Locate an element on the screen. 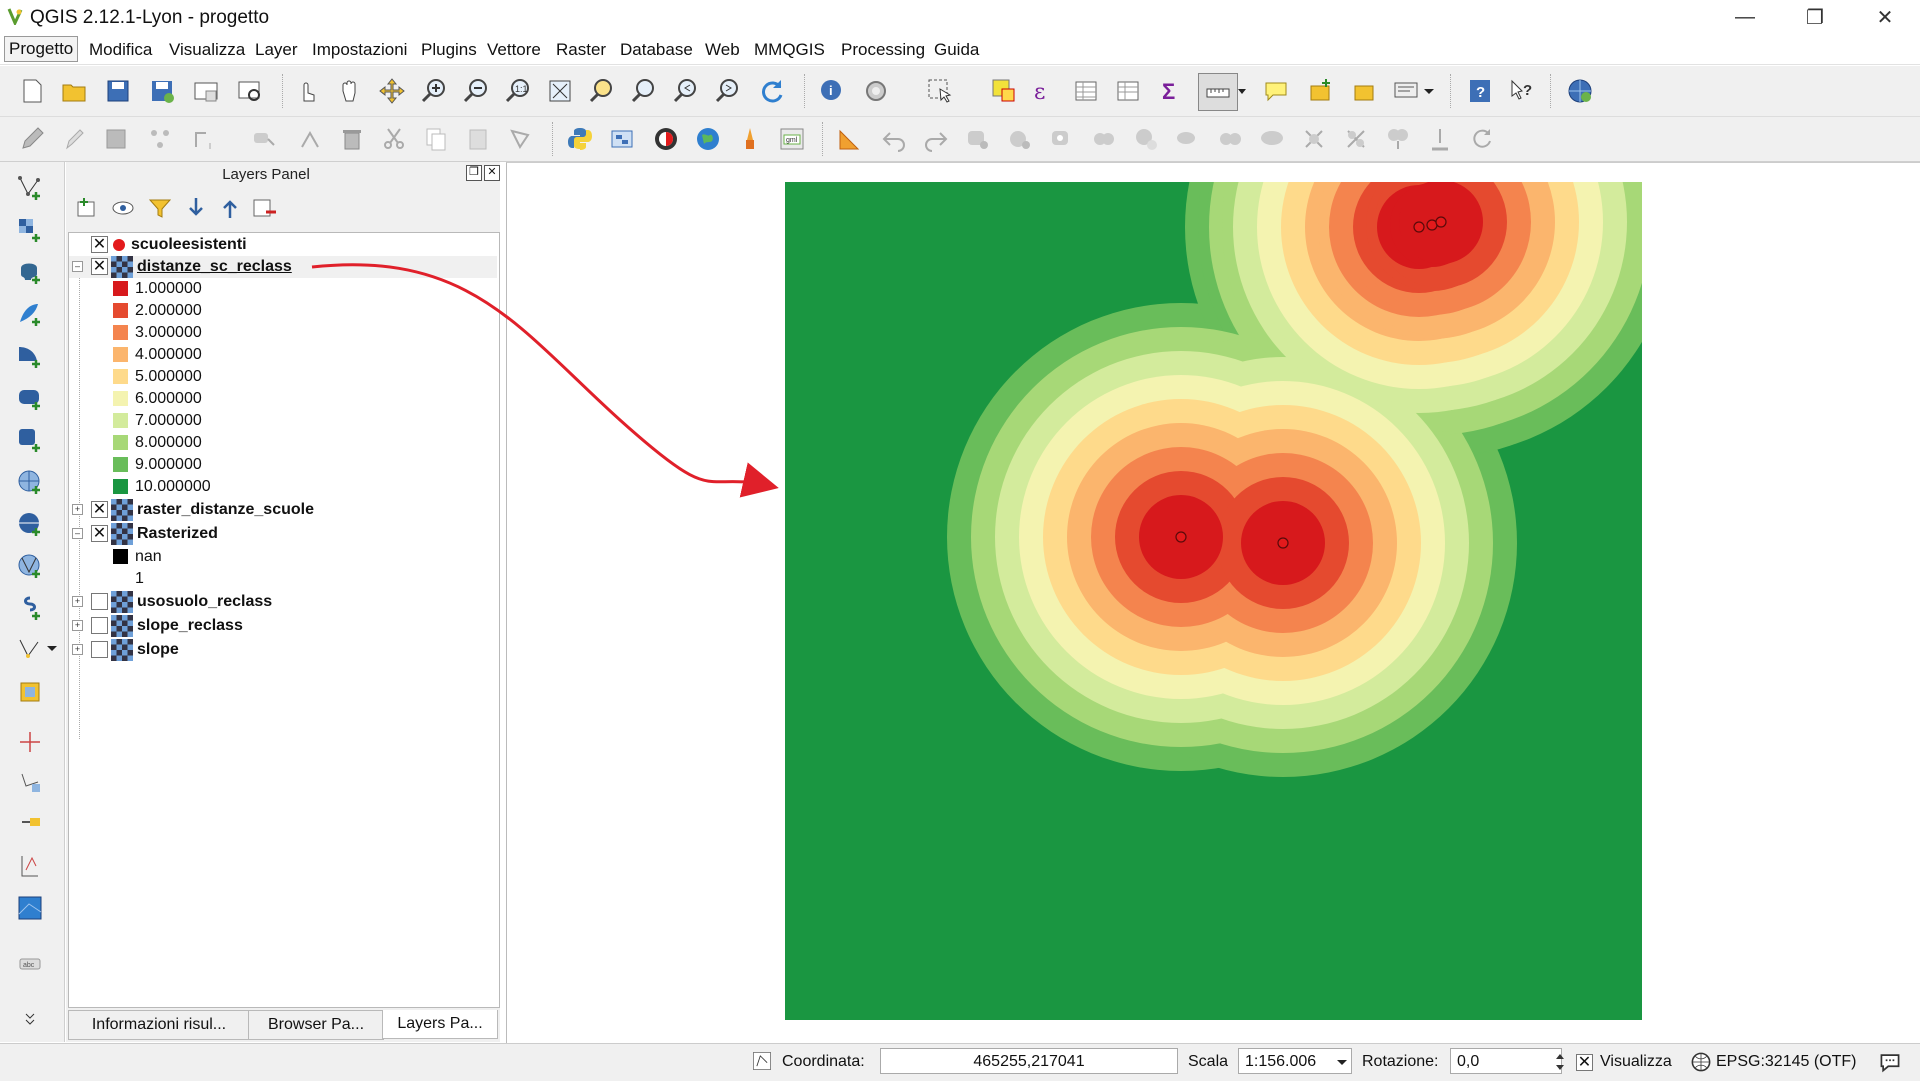 Image resolution: width=1920 pixels, height=1081 pixels. geo-tagger-icon is located at coordinates (750, 139).